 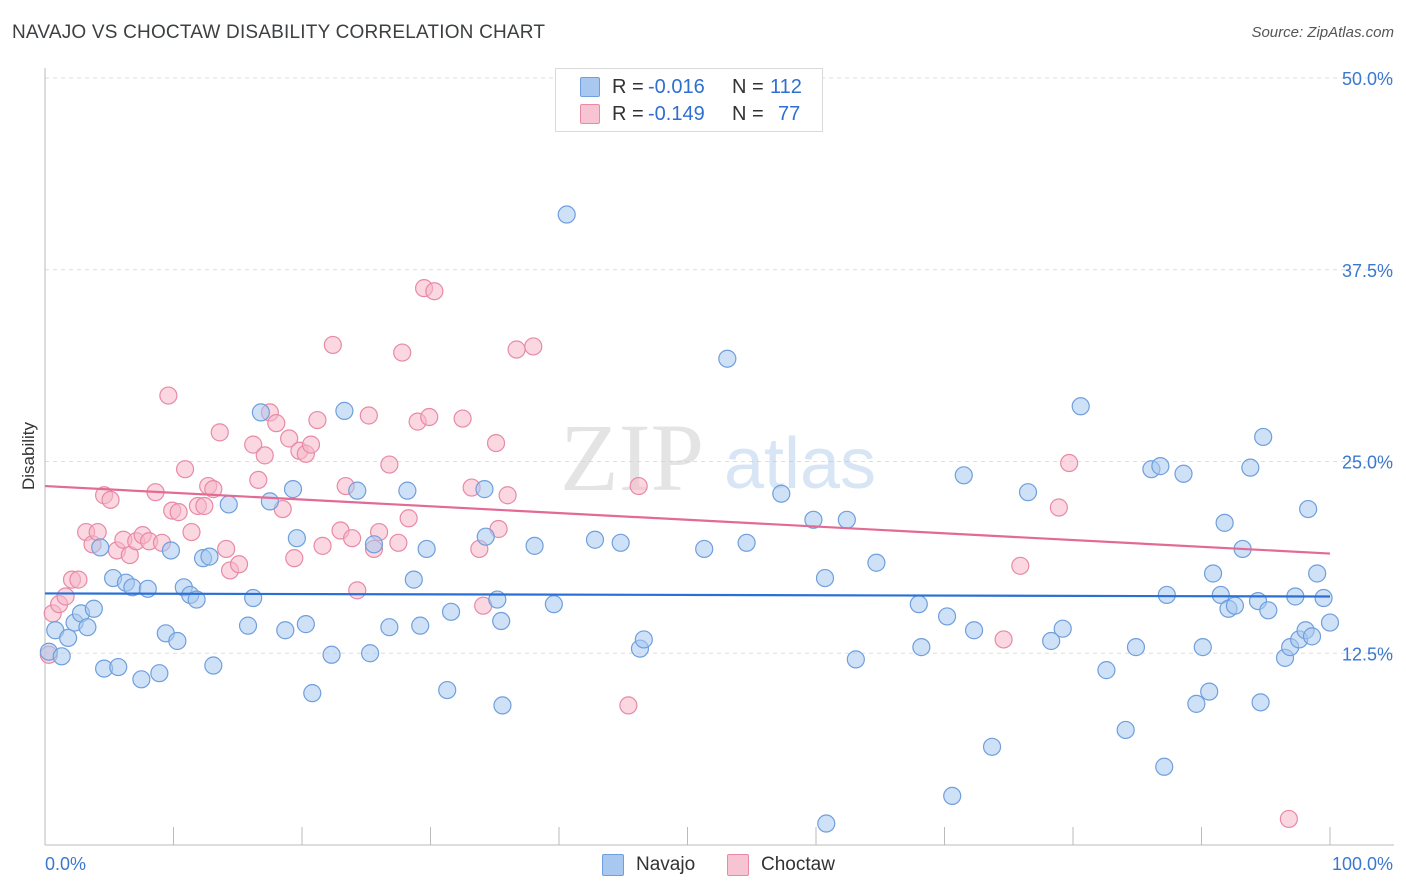 I want to click on watermark-zip: ZIP, so click(x=632, y=457).